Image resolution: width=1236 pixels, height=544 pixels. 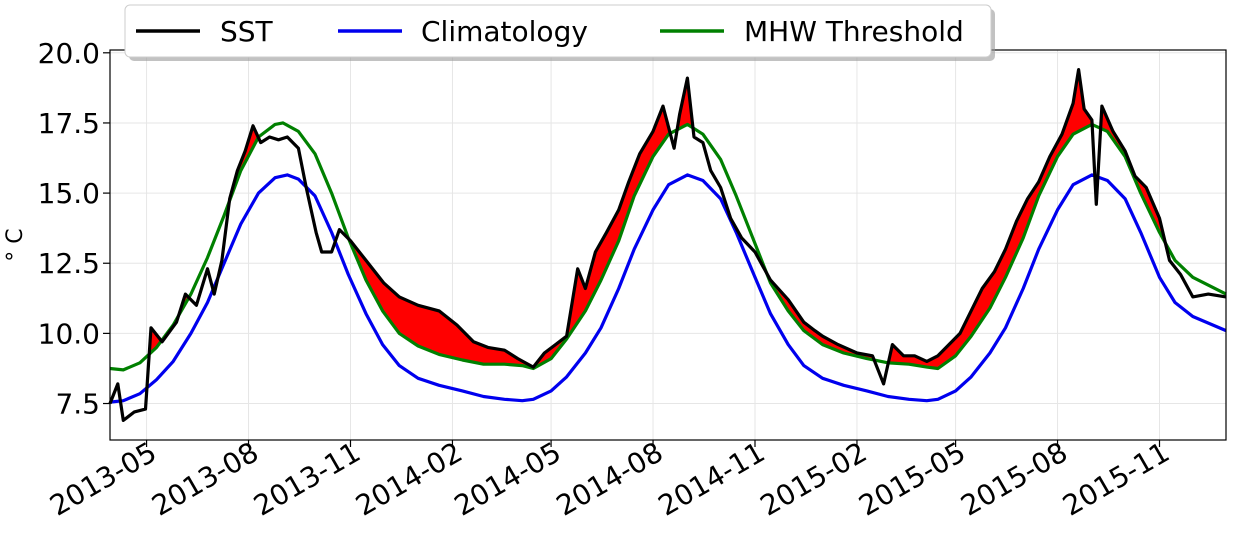 I want to click on legend-label-climatology: Climatology, so click(x=504, y=31).